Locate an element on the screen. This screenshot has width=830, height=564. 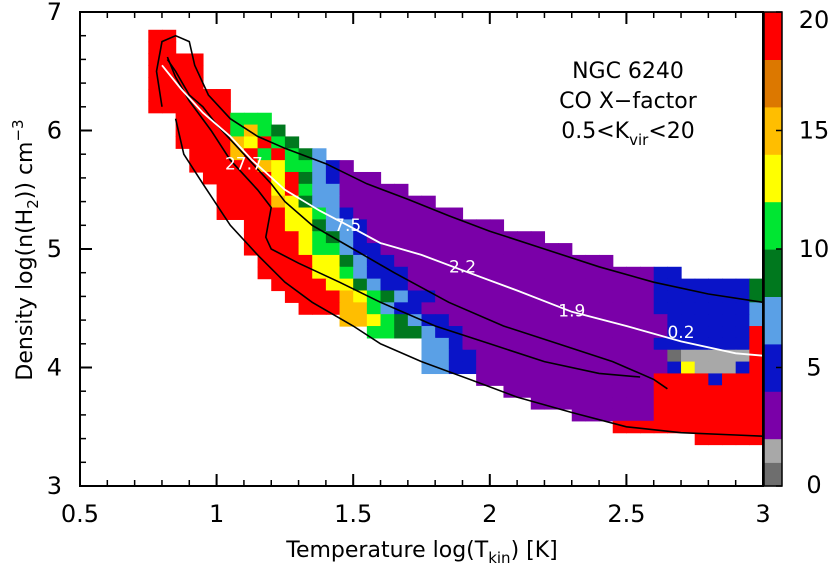
colorbar-tick-label: 15 is located at coordinates (814, 131).